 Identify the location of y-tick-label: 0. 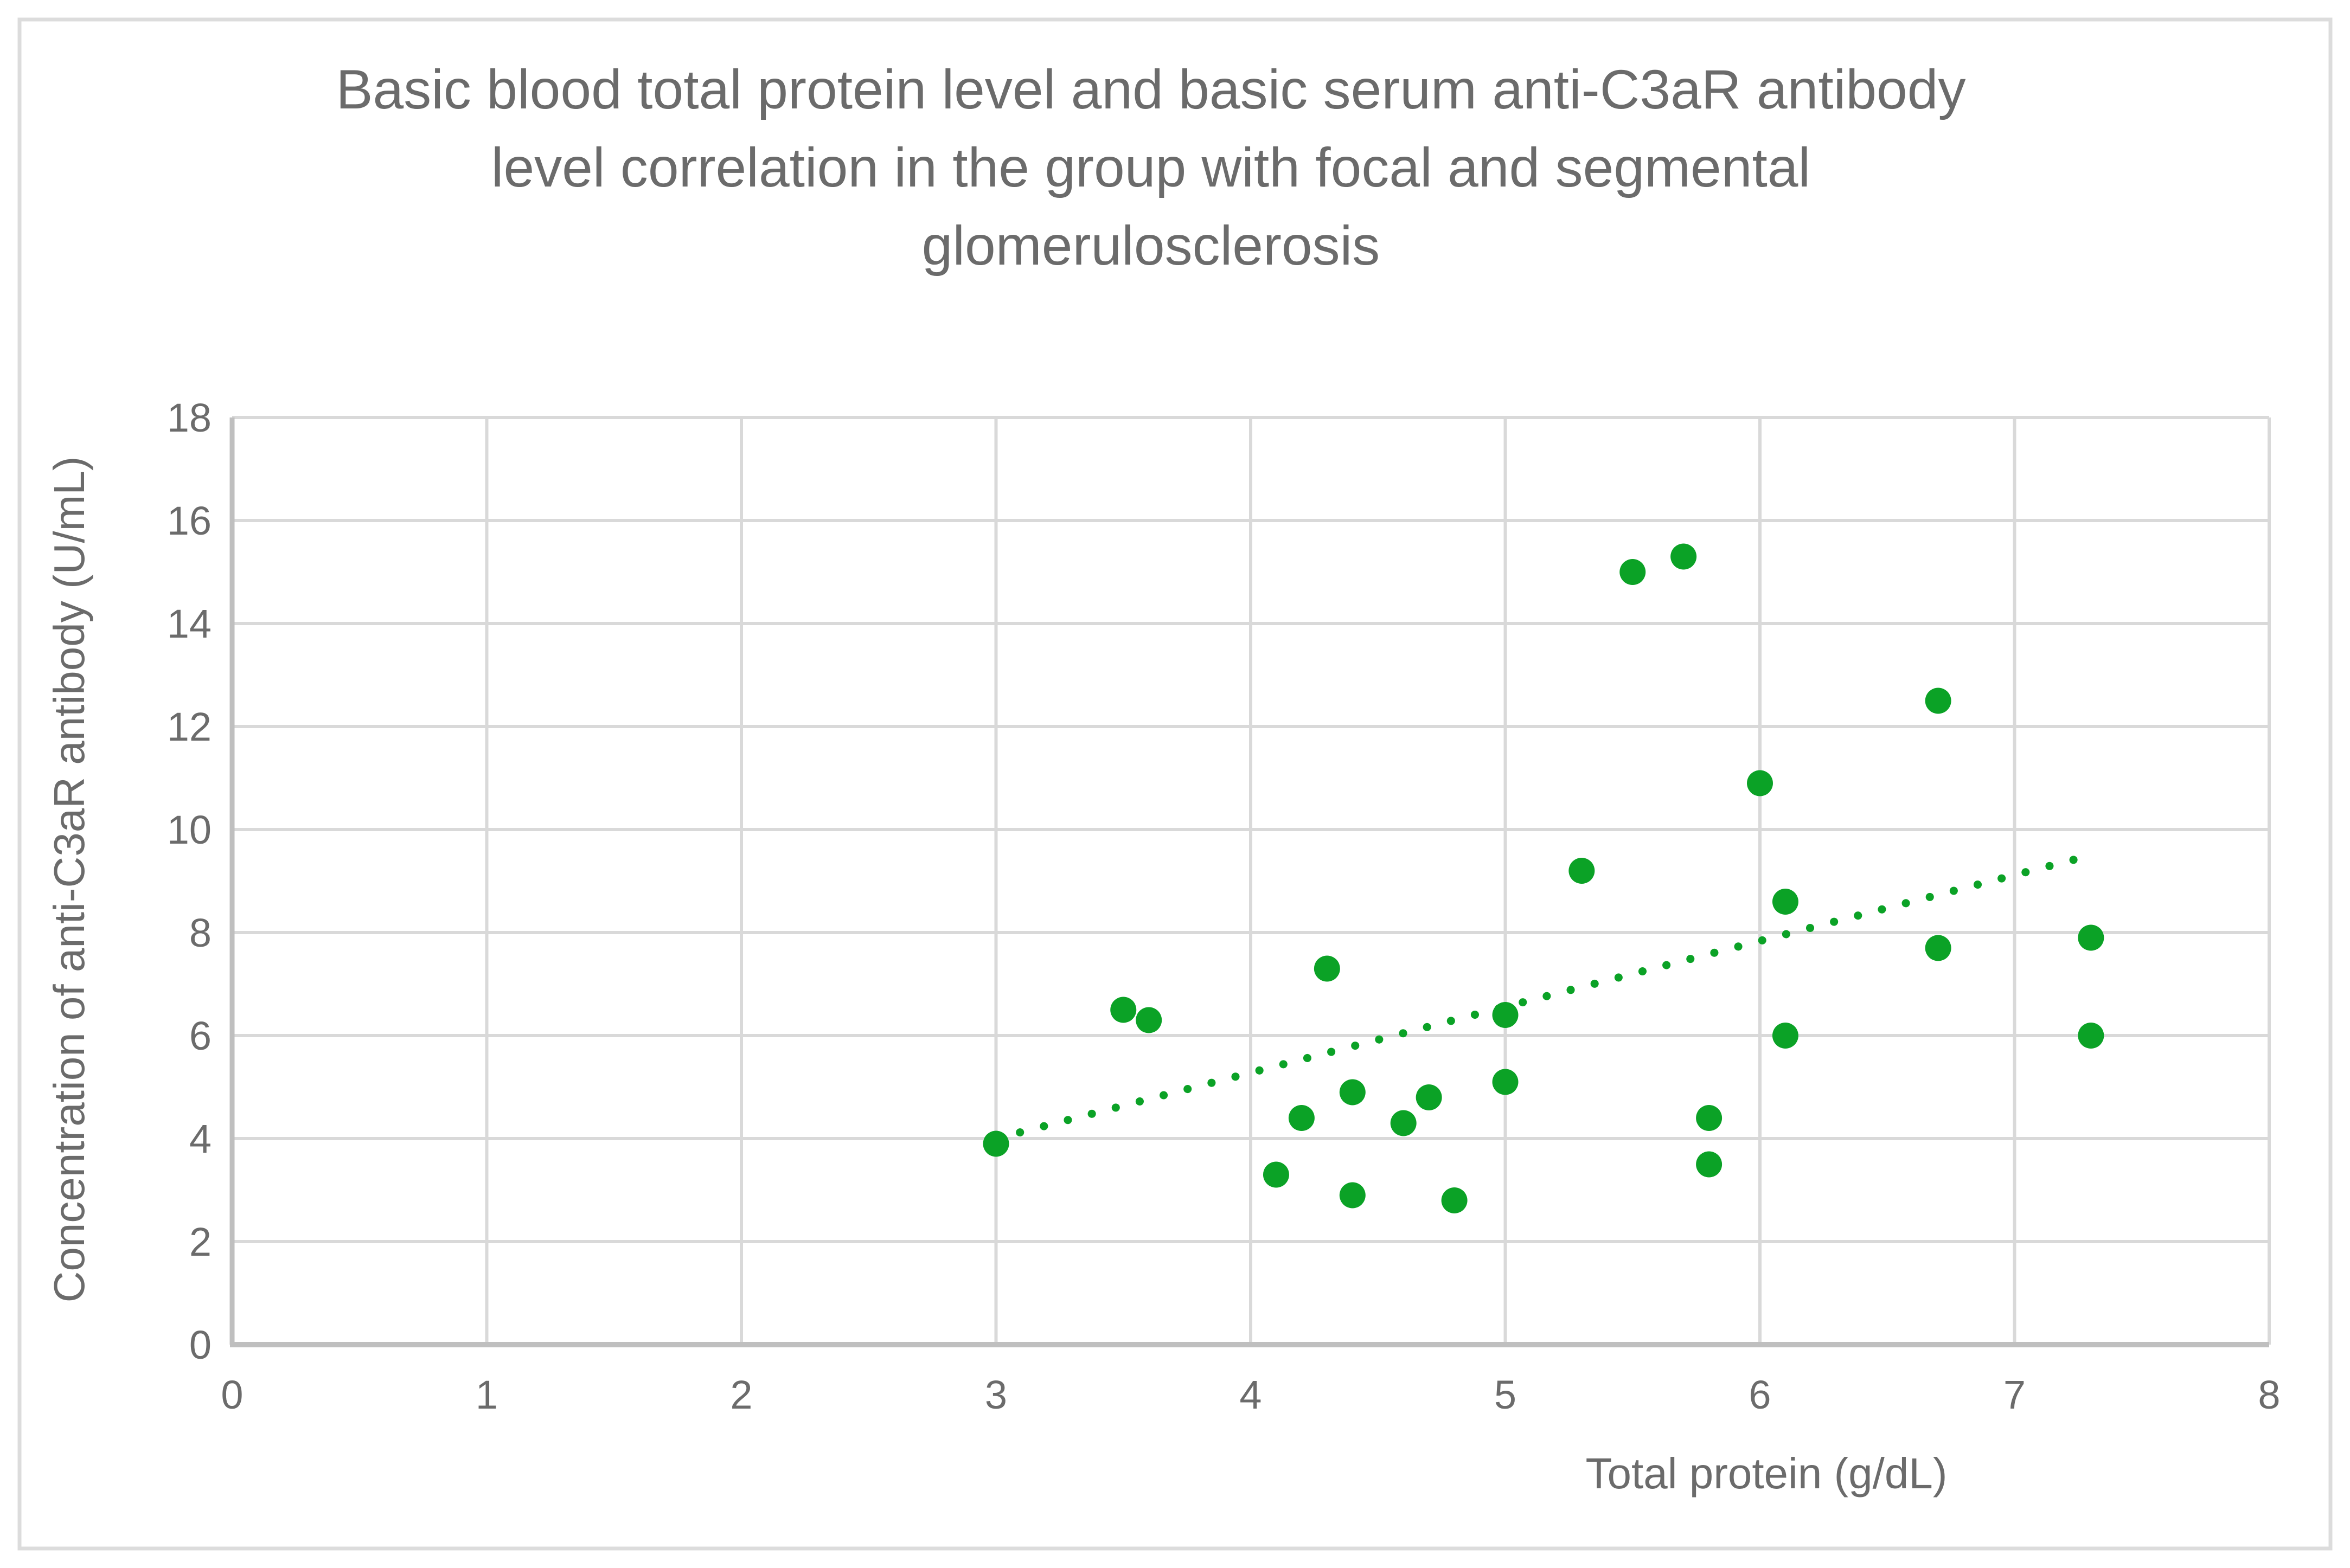
(201, 1344).